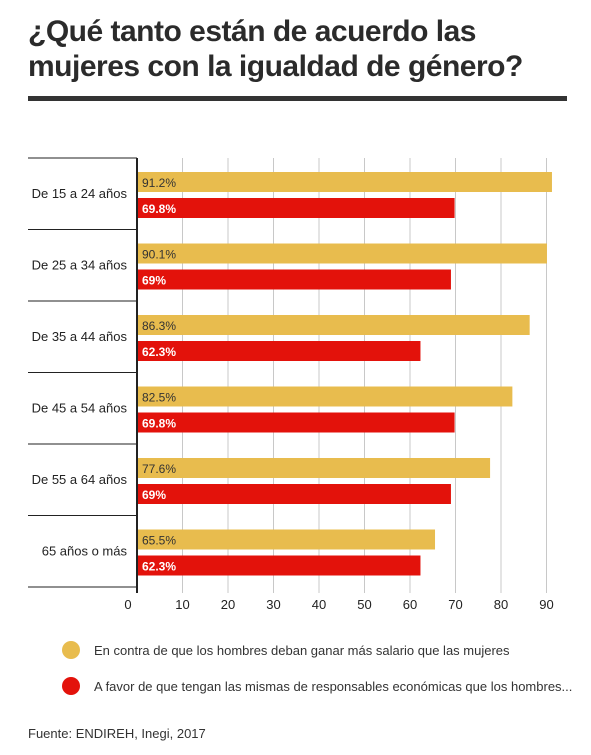  I want to click on x-tick-label: 40, so click(319, 604).